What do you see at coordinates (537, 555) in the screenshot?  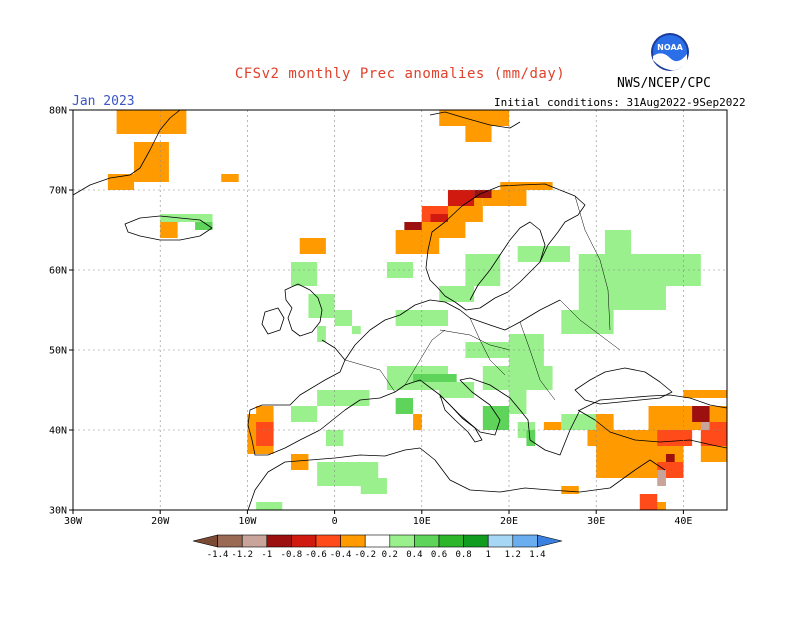 I see `colorbar-label: 1.4` at bounding box center [537, 555].